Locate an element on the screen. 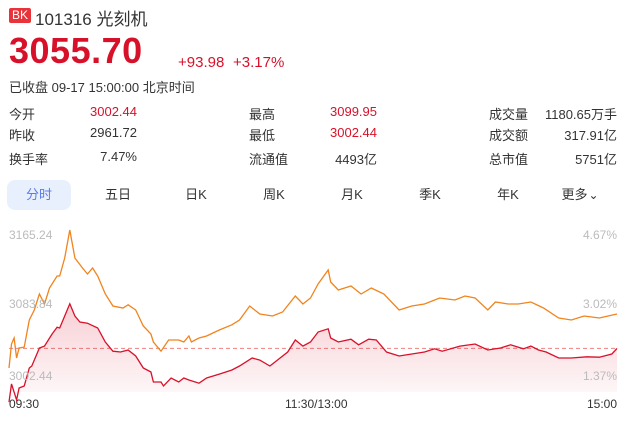 This screenshot has height=424, width=626. stat-value: 3099.95 is located at coordinates (353, 111).